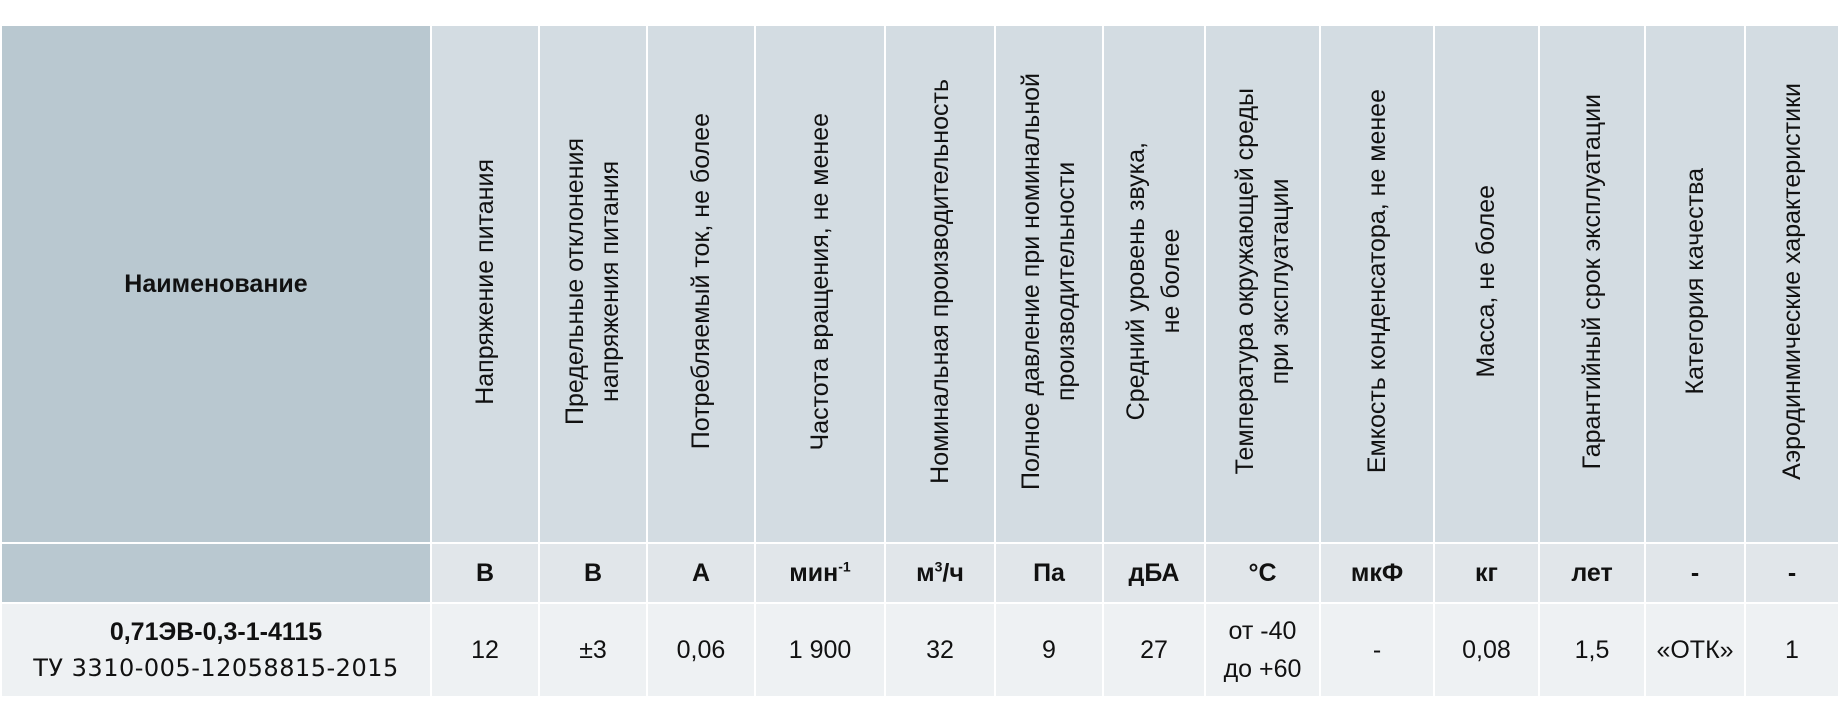 This screenshot has width=1838, height=715. What do you see at coordinates (701, 573) in the screenshot?
I see `unit-current: А` at bounding box center [701, 573].